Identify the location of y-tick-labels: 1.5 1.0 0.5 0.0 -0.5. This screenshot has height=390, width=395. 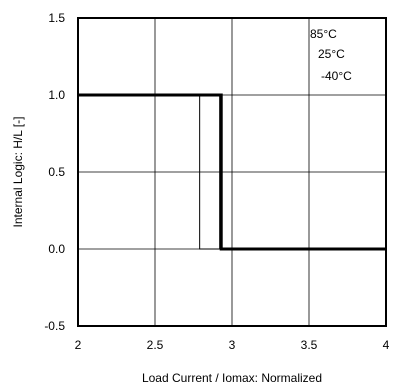
(54, 172).